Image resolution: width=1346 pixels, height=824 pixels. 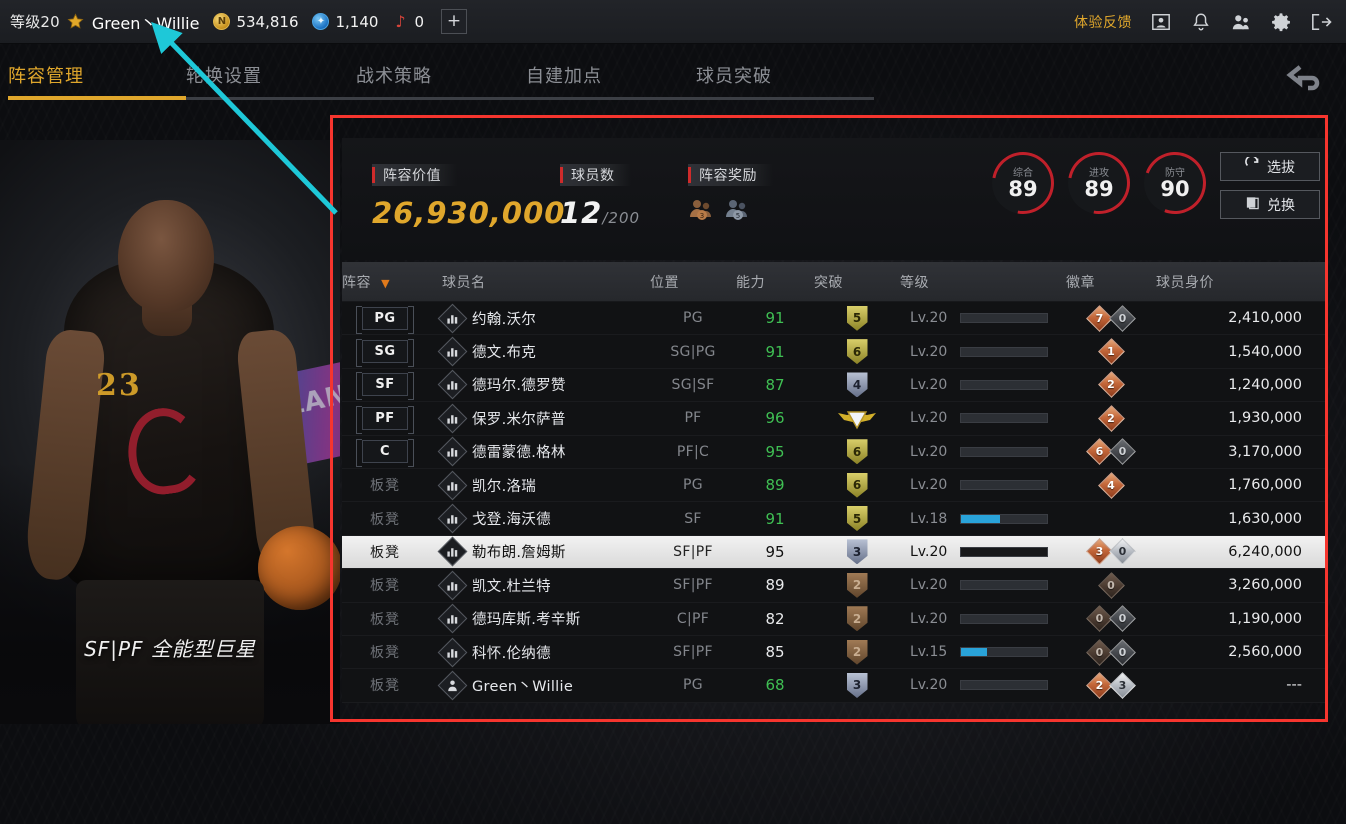 What do you see at coordinates (1270, 204) in the screenshot?
I see `exchange-button: 兑换` at bounding box center [1270, 204].